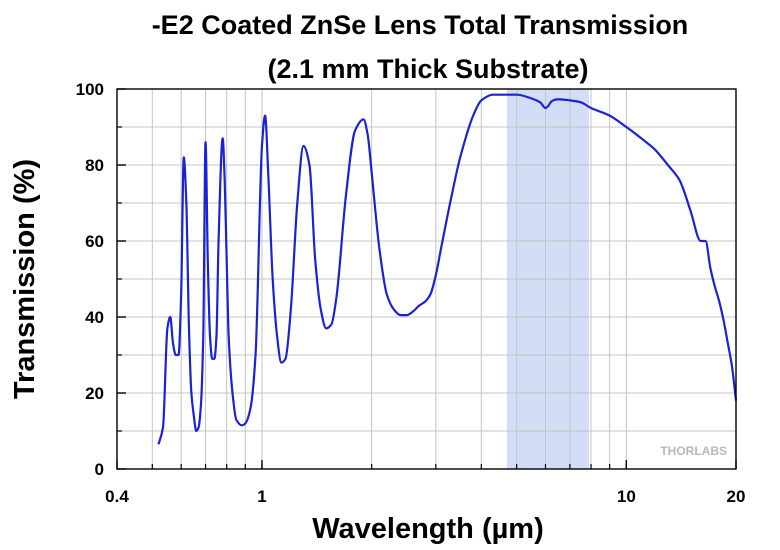 The width and height of the screenshot is (780, 550). I want to click on x-tick-label: 1, so click(261, 496).